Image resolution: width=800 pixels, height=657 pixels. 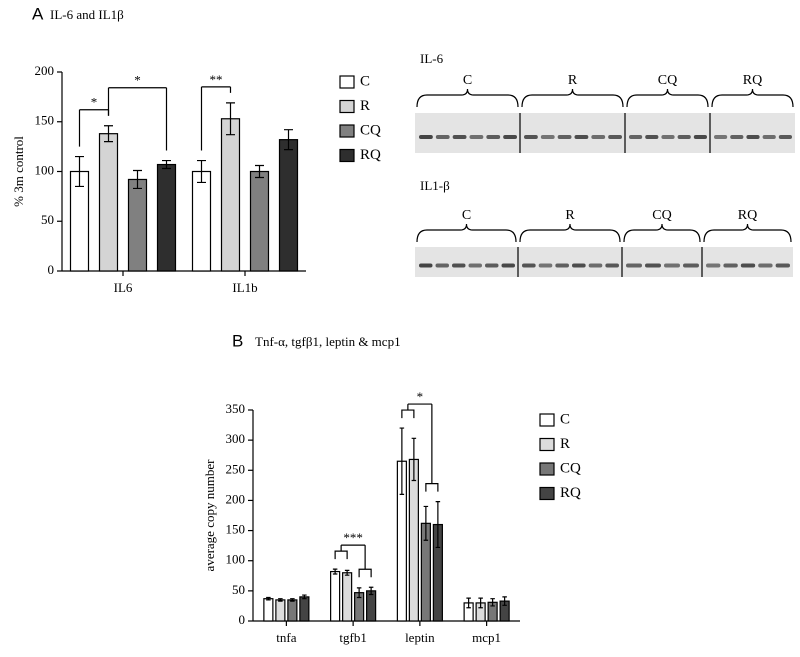 I want to click on blot-title: IL1-β, so click(x=435, y=185).